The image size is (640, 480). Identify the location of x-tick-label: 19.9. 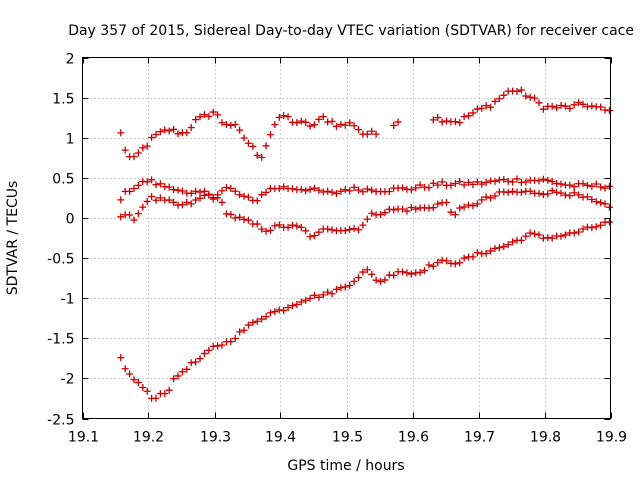
(611, 438).